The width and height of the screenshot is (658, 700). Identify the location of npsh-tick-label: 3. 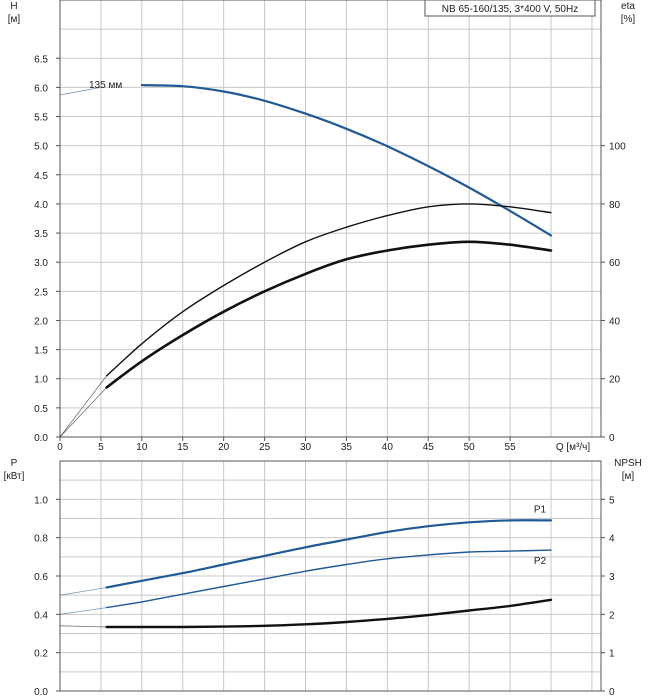
(612, 577).